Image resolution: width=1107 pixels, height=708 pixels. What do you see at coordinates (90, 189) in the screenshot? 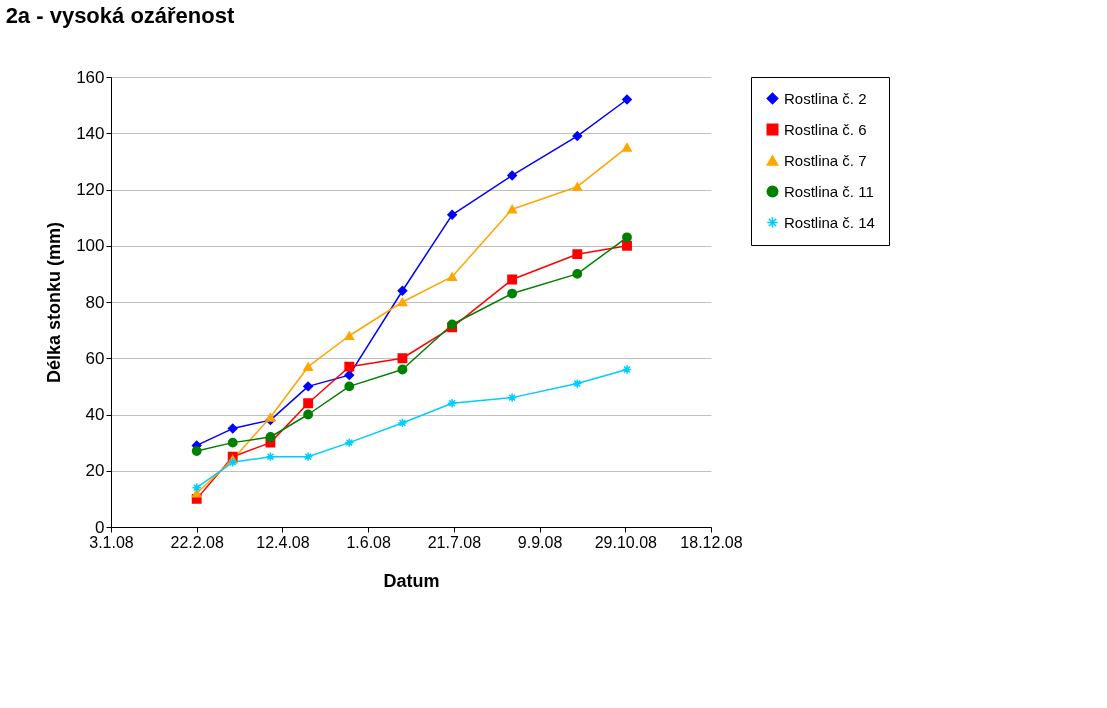
I see `y-tick-label: 120` at bounding box center [90, 189].